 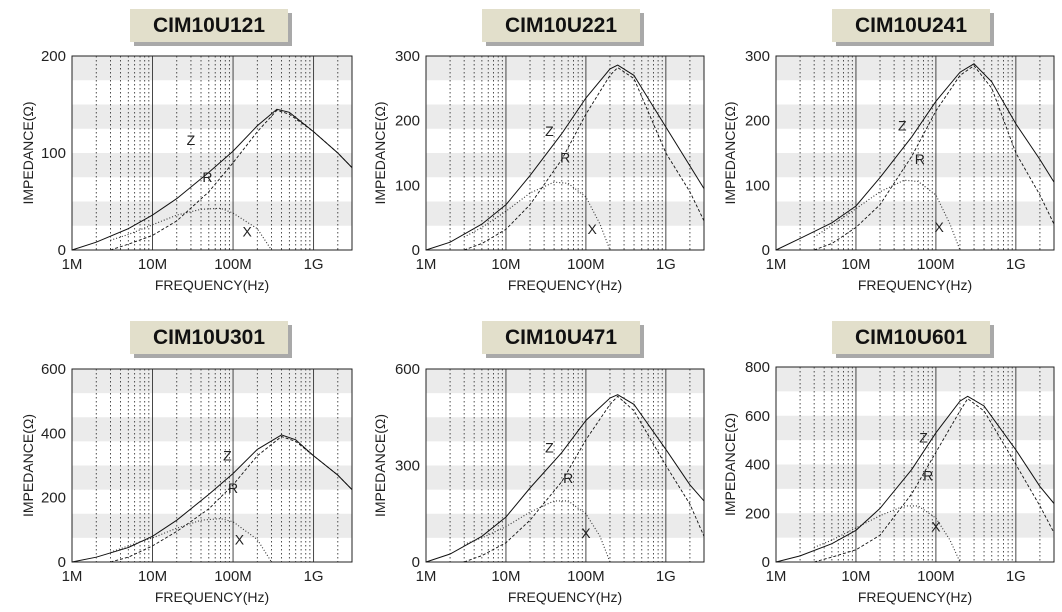 What do you see at coordinates (53, 153) in the screenshot?
I see `y-tick-label: 100` at bounding box center [53, 153].